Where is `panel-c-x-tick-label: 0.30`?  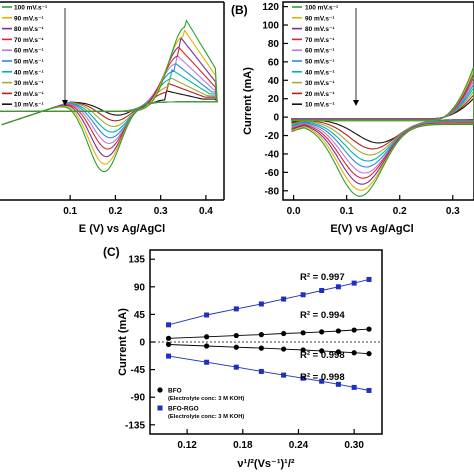
panel-c-x-tick-label: 0.30 is located at coordinates (354, 445).